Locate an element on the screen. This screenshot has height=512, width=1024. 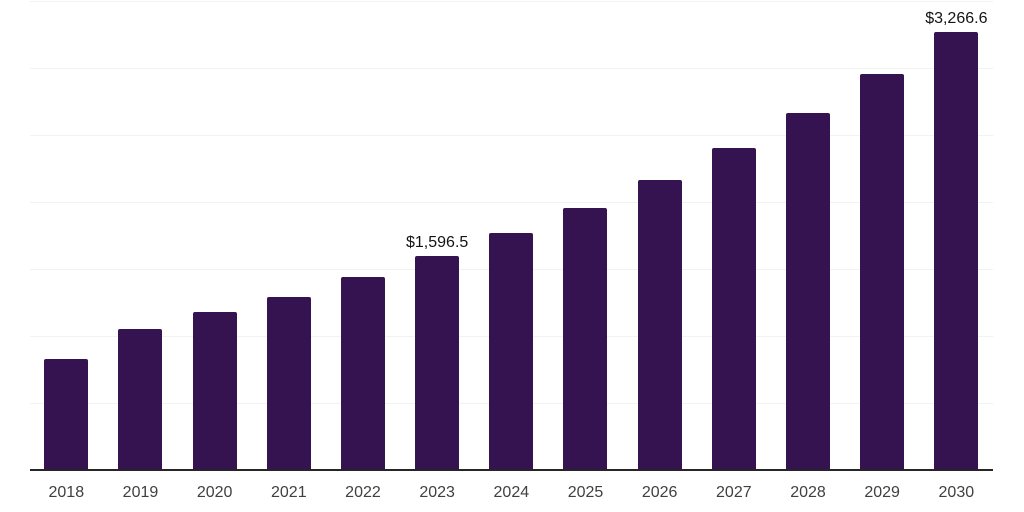
bar-2018 is located at coordinates (66, 414).